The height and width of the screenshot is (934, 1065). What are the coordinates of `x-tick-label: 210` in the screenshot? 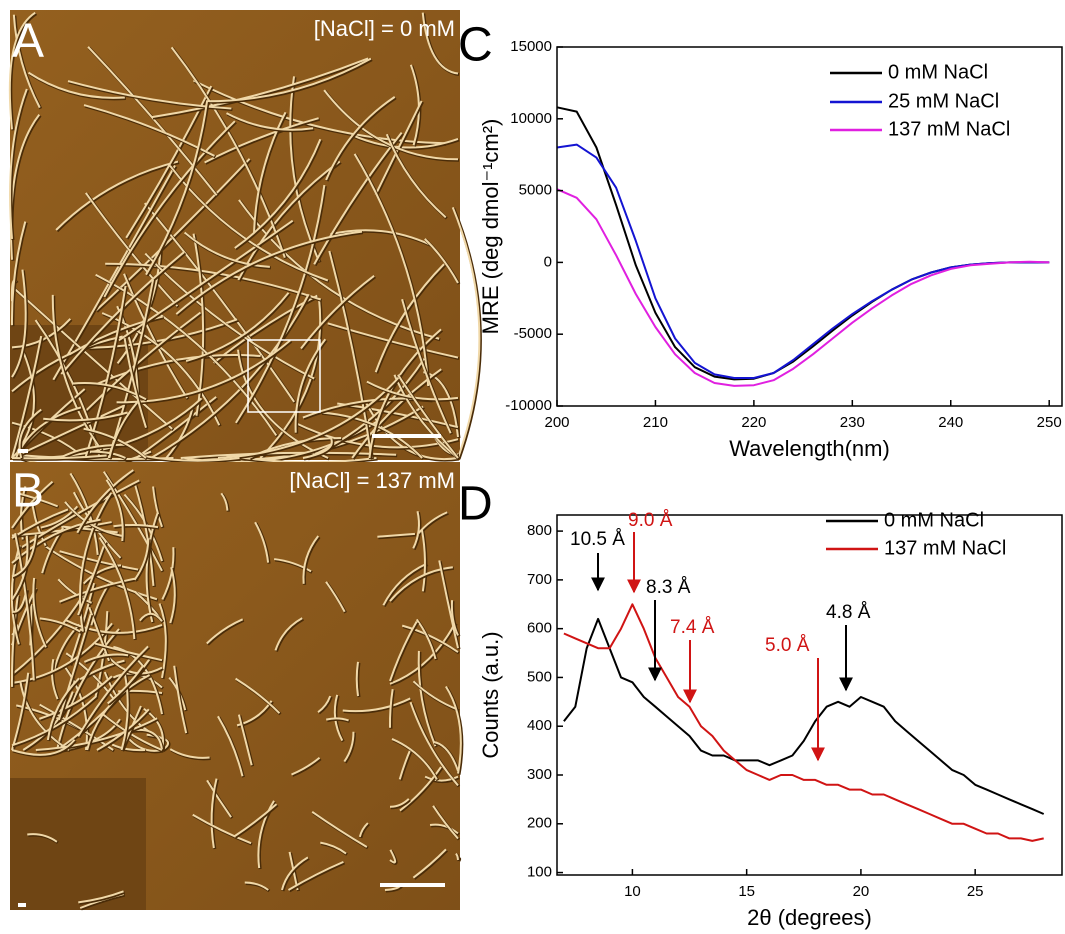 It's located at (655, 422).